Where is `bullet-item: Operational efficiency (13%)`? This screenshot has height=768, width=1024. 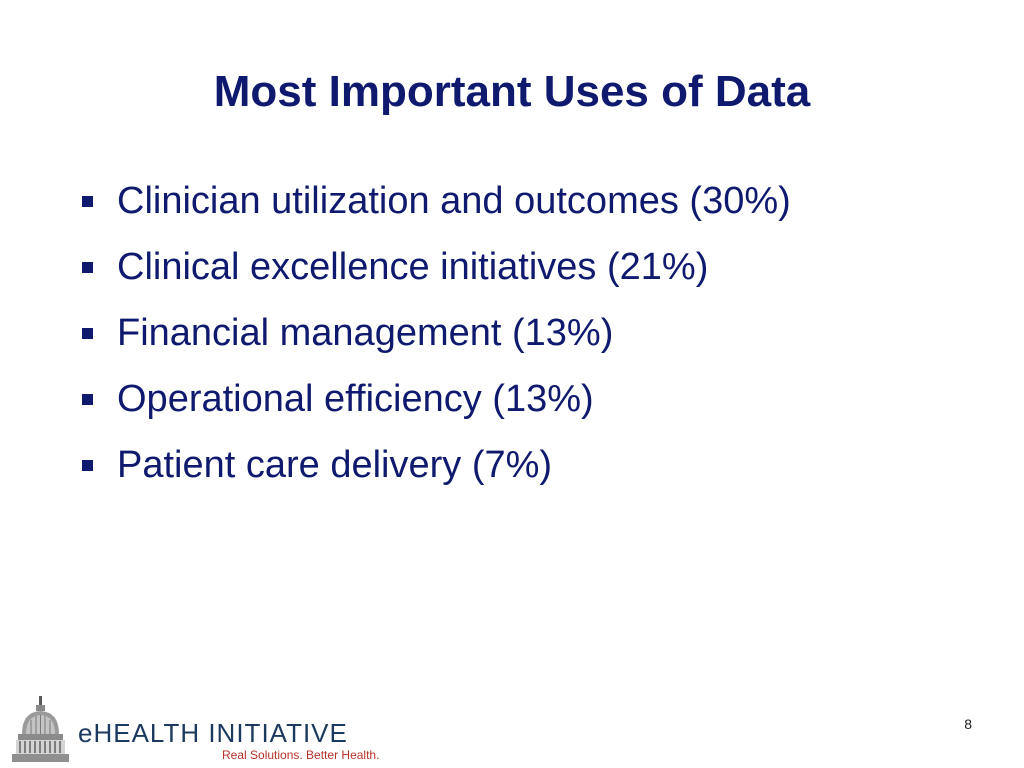 bullet-item: Operational efficiency (13%) is located at coordinates (436, 399).